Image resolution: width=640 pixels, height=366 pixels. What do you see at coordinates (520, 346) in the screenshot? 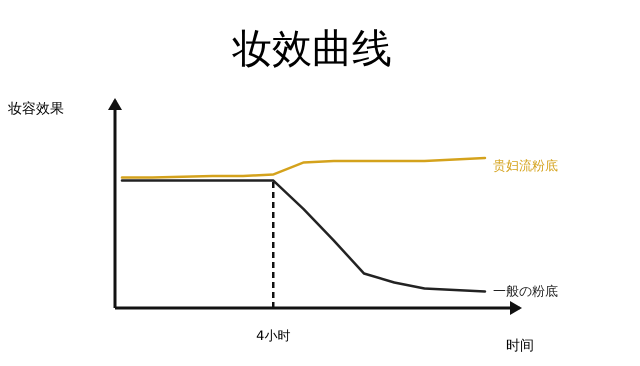
I see `x-axis-title: 时间` at bounding box center [520, 346].